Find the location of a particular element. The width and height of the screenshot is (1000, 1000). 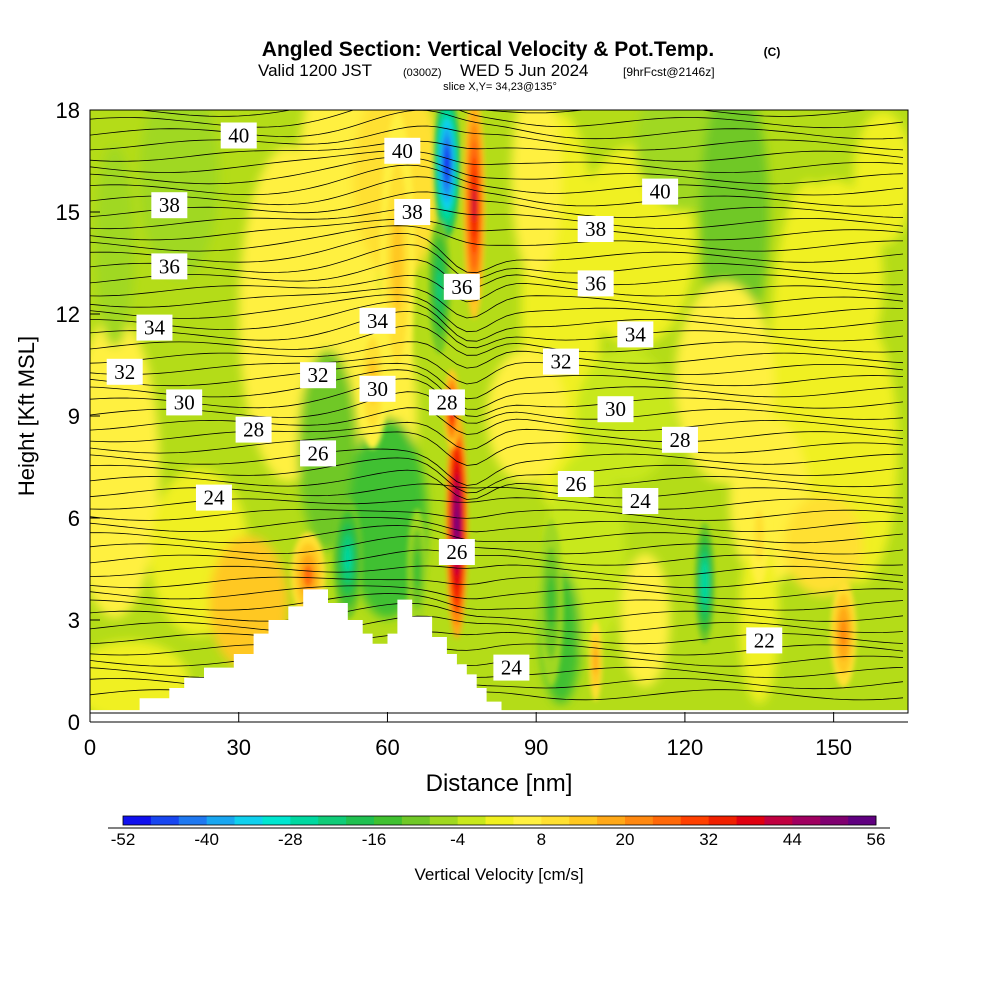

colorbar-tick-label: 20 is located at coordinates (625, 839).